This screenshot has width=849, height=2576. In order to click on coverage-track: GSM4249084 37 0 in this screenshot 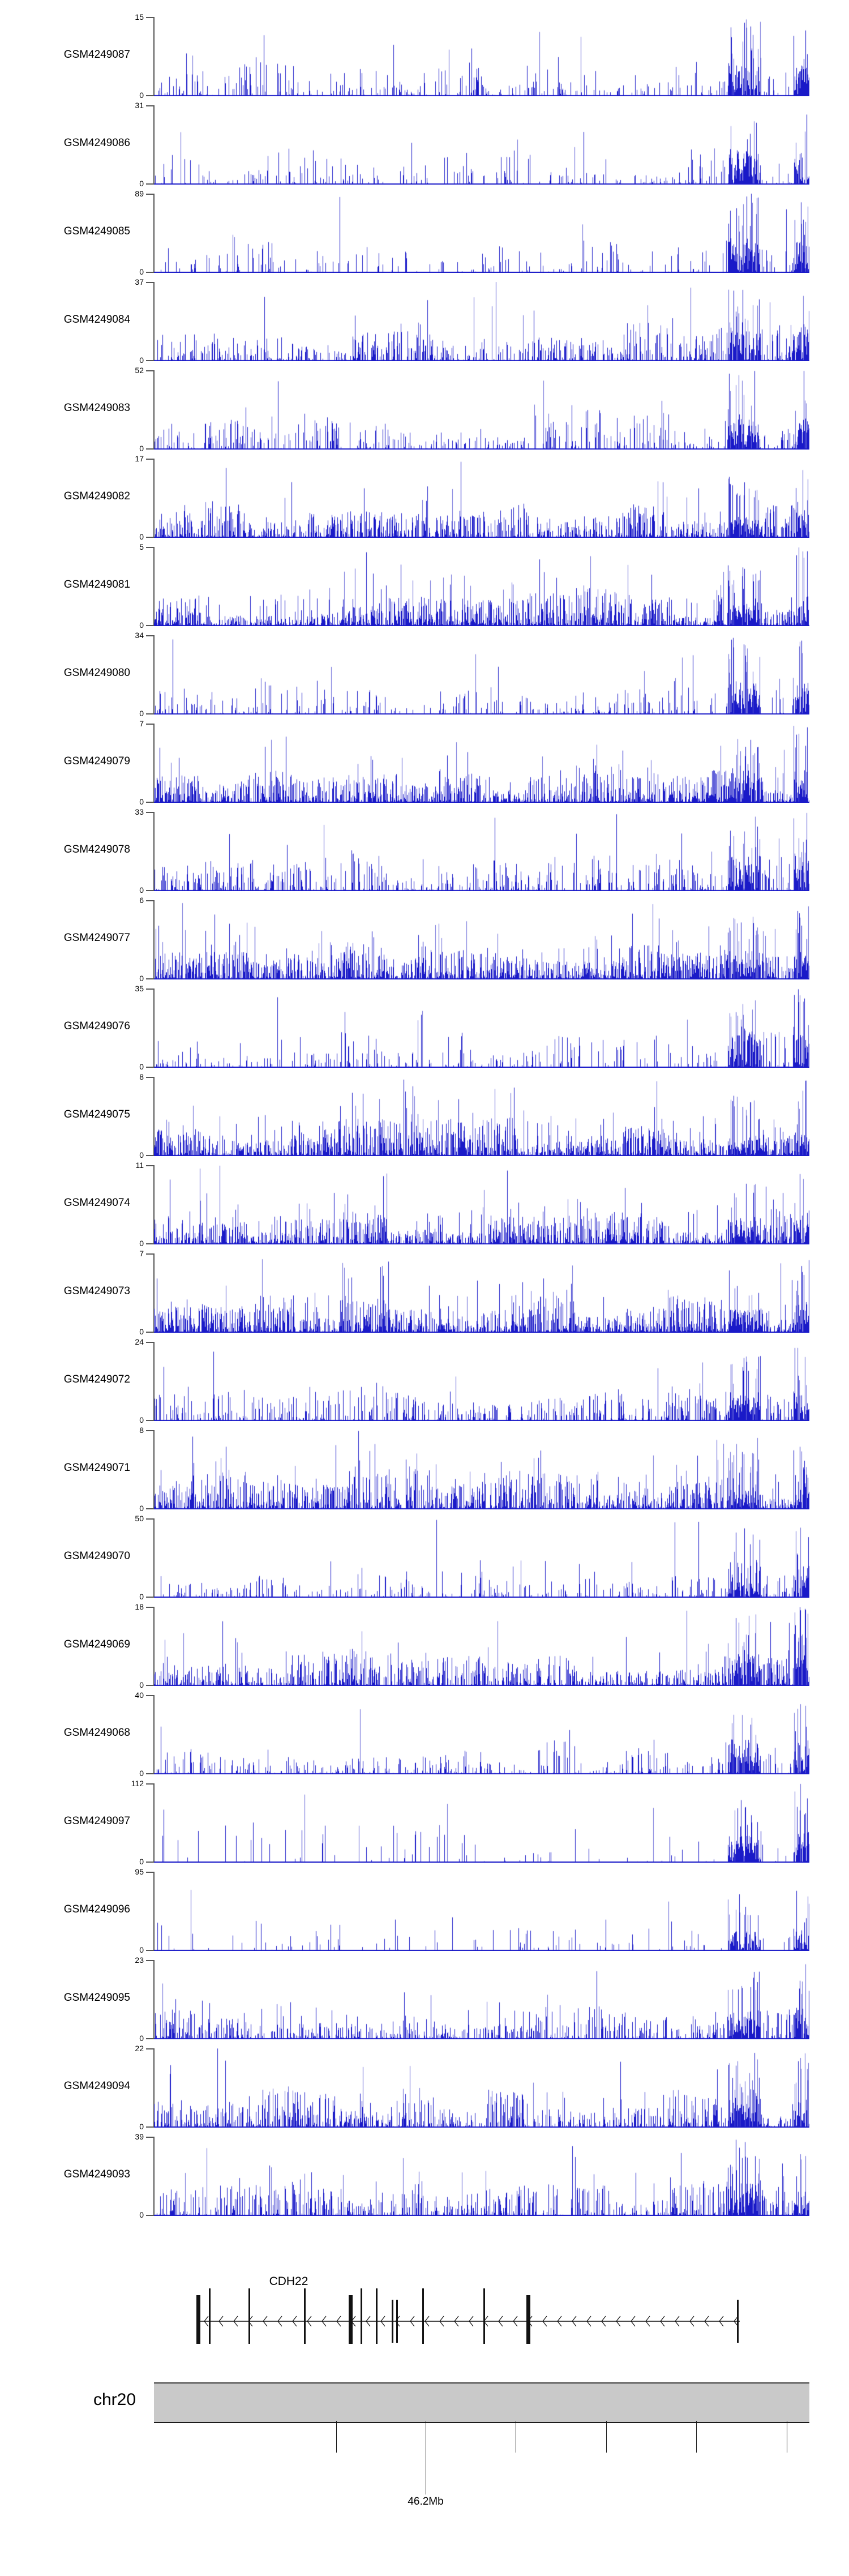, I will do `click(424, 323)`.